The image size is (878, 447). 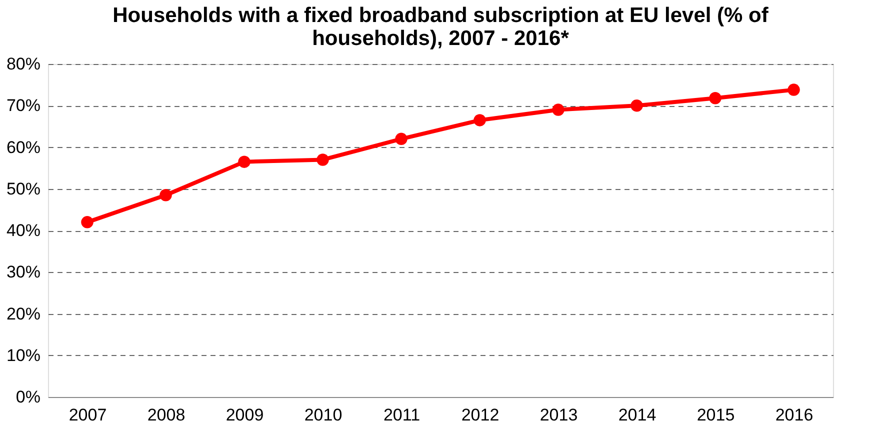 I want to click on y-tick-label: 70%, so click(x=23, y=106).